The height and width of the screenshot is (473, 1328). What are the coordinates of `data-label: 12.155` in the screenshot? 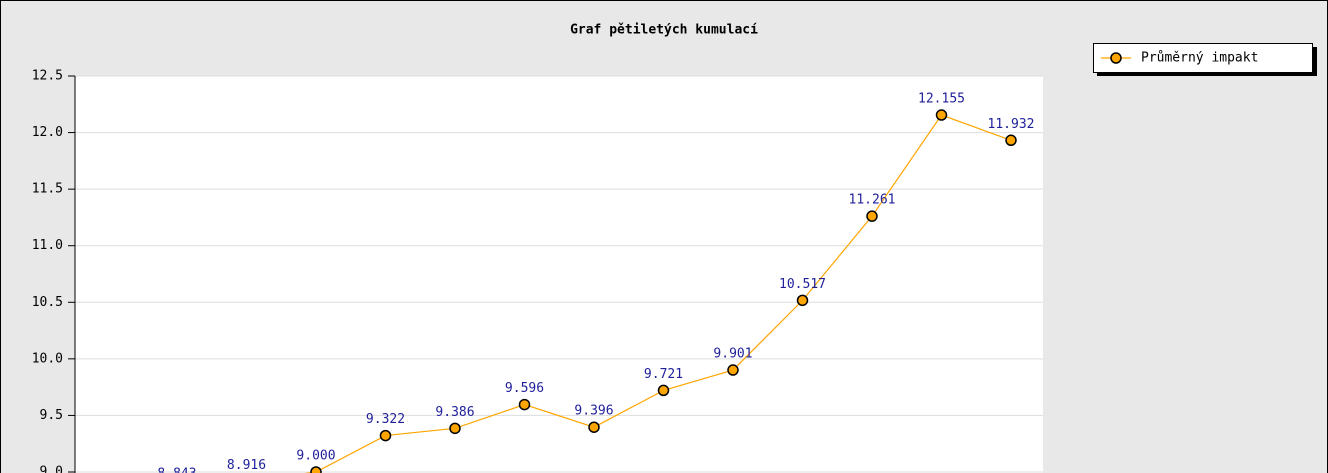 It's located at (941, 99).